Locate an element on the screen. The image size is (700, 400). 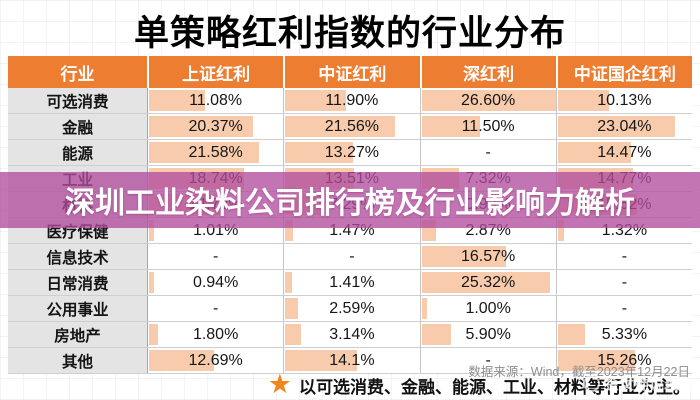
row-label: 房地产 is located at coordinates (78, 334).